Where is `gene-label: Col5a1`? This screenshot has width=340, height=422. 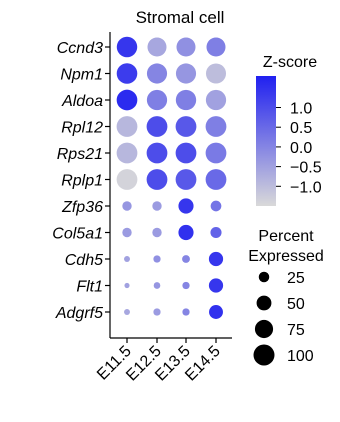 gene-label: Col5a1 is located at coordinates (77, 234).